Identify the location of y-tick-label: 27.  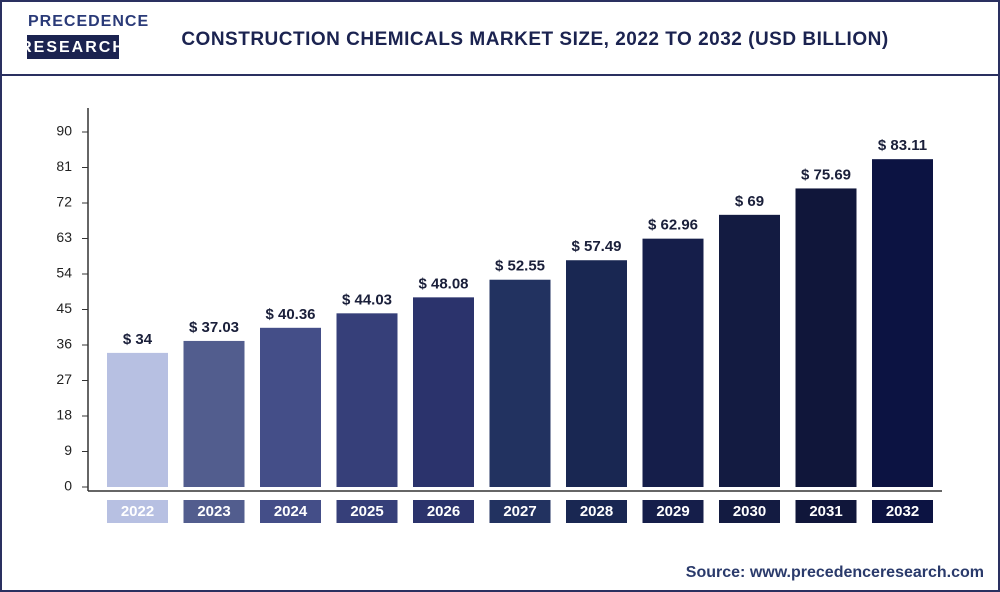
(64, 379).